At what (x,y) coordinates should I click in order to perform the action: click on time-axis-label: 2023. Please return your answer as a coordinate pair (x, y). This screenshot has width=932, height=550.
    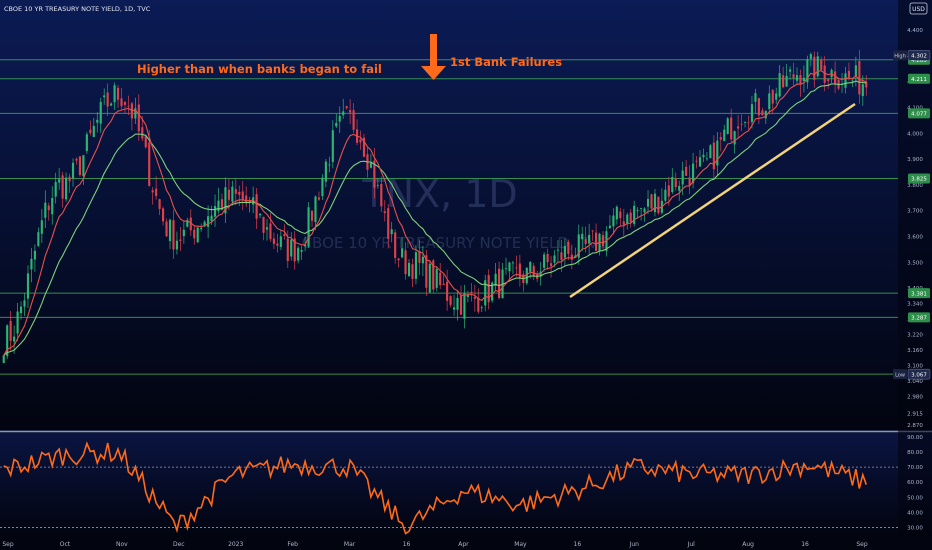
    Looking at the image, I should click on (235, 544).